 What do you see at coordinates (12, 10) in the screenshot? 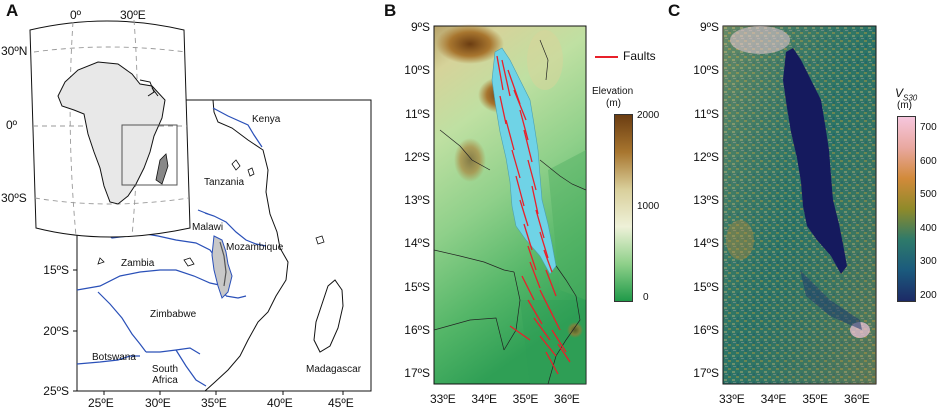
I see `panel-letter-a: A` at bounding box center [12, 10].